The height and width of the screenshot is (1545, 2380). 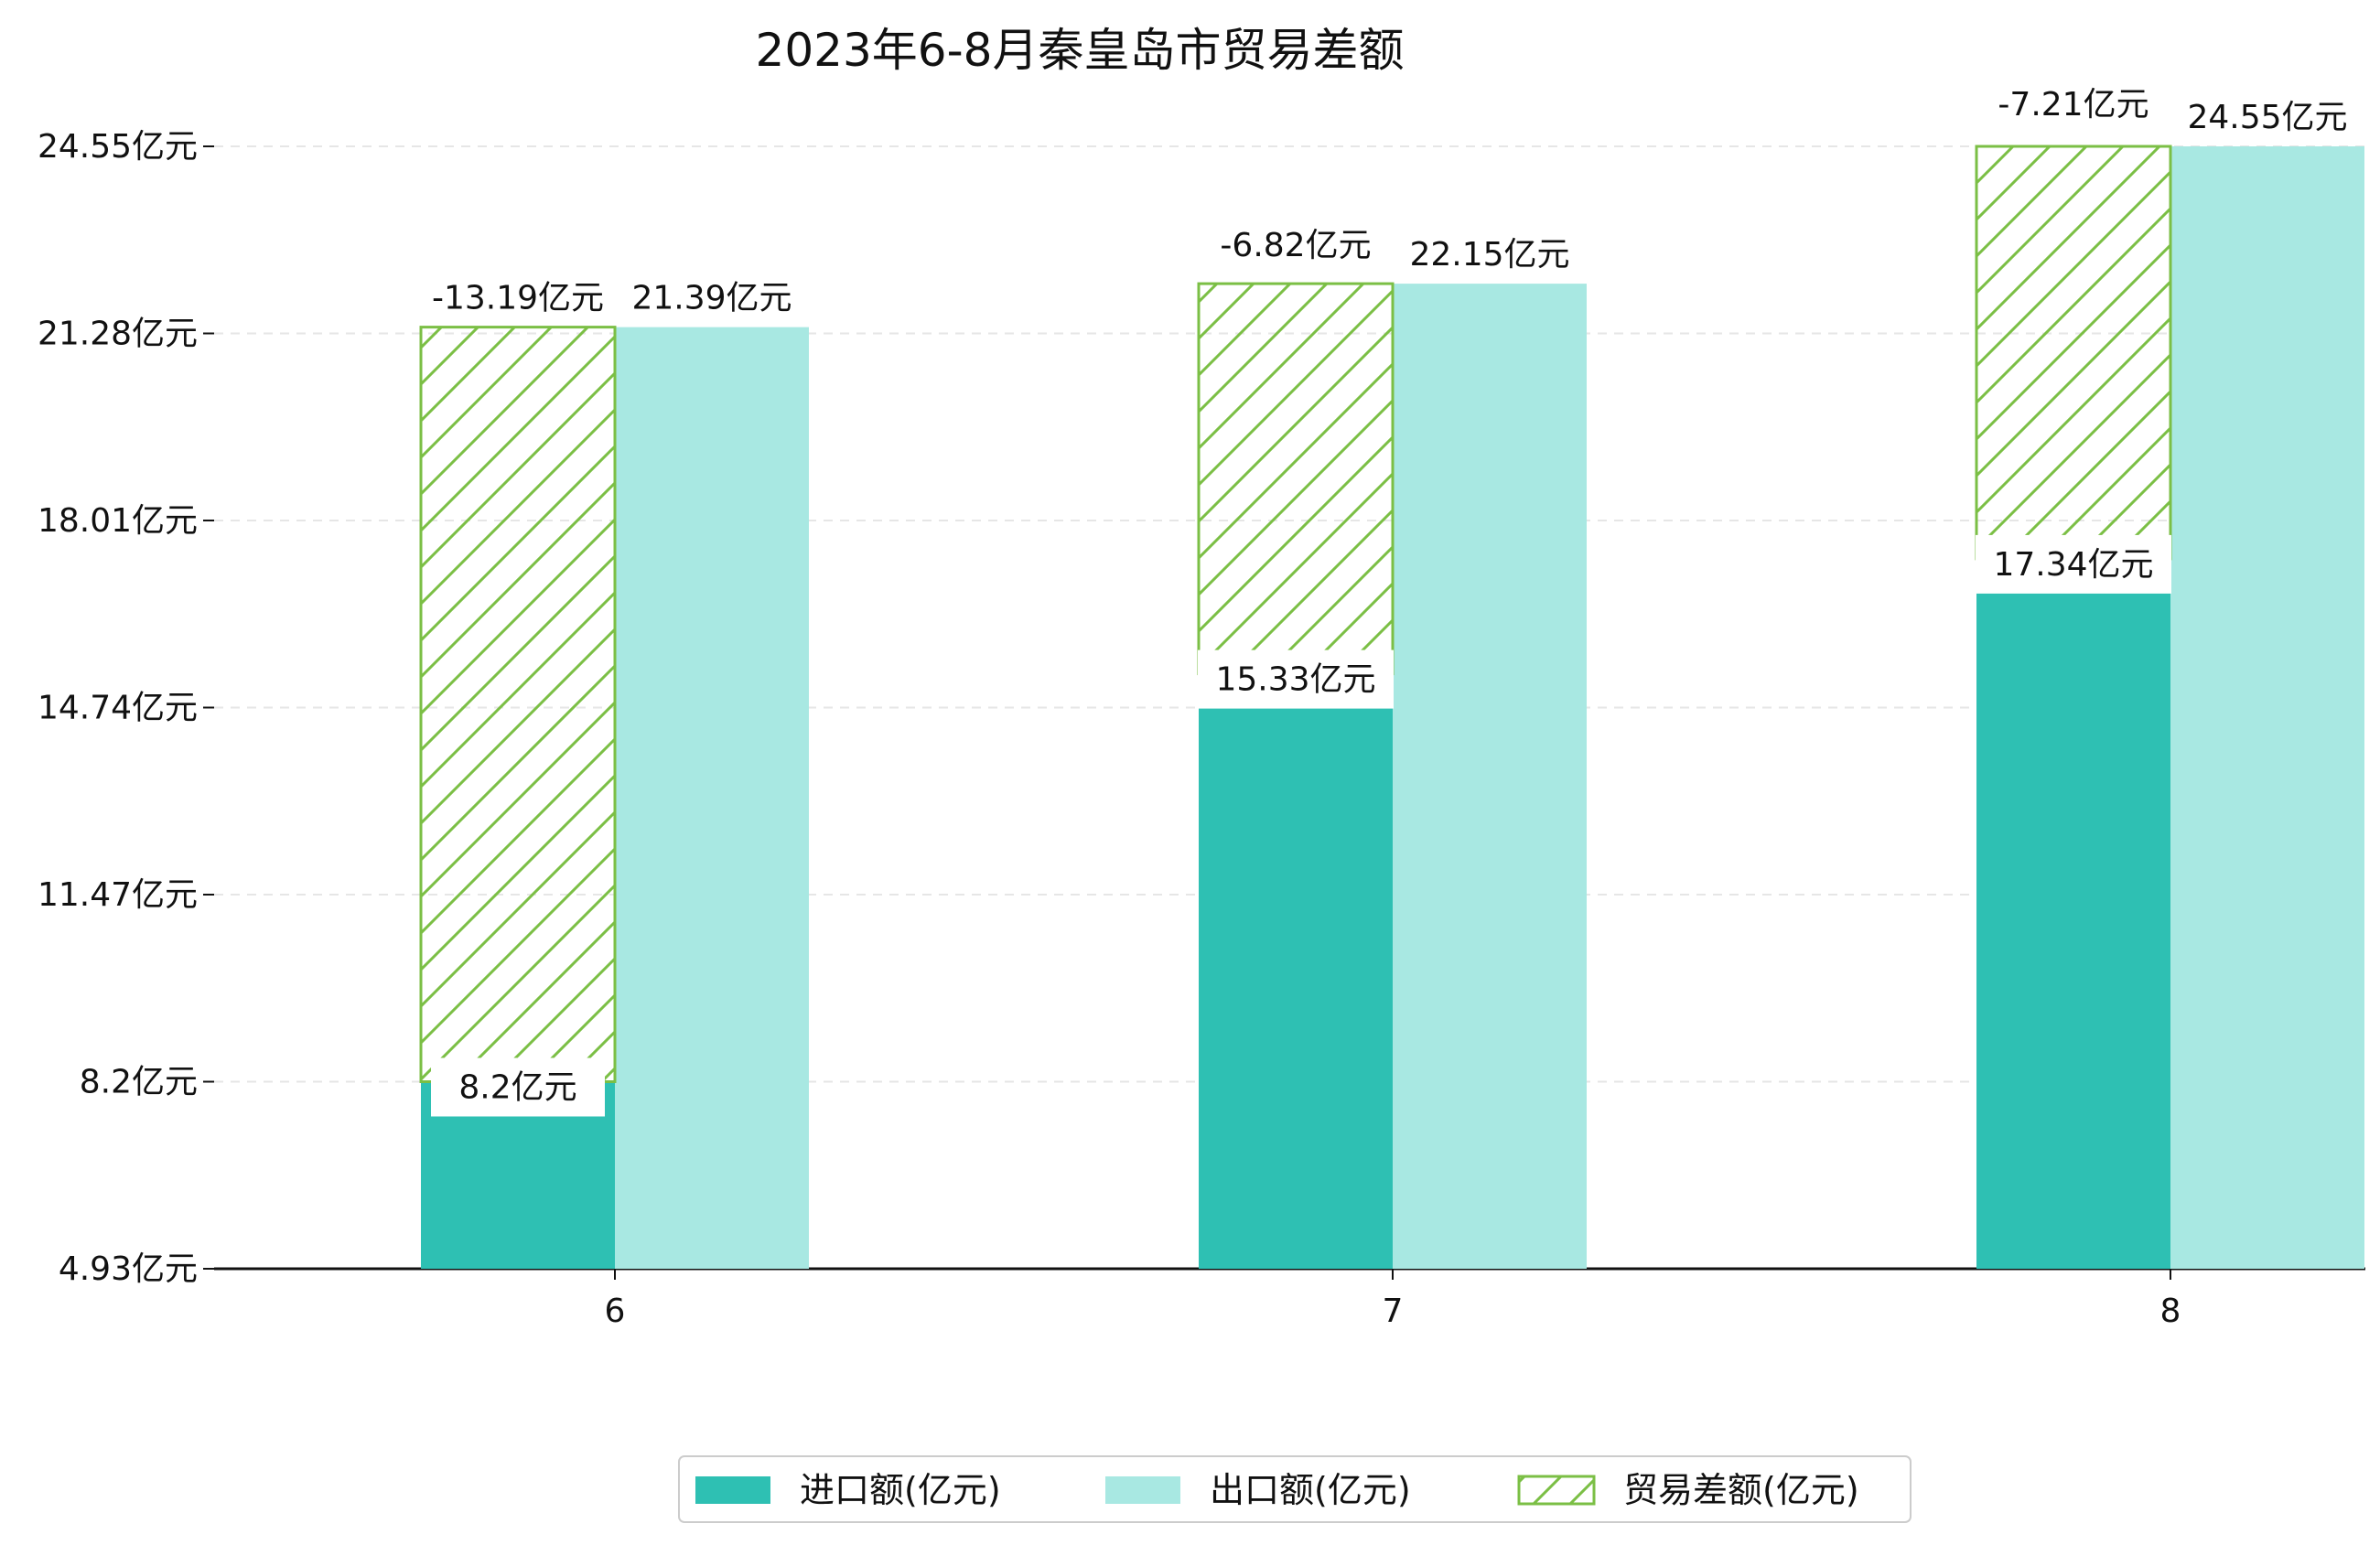 What do you see at coordinates (118, 521) in the screenshot?
I see `y-tick-label: 18.01亿元` at bounding box center [118, 521].